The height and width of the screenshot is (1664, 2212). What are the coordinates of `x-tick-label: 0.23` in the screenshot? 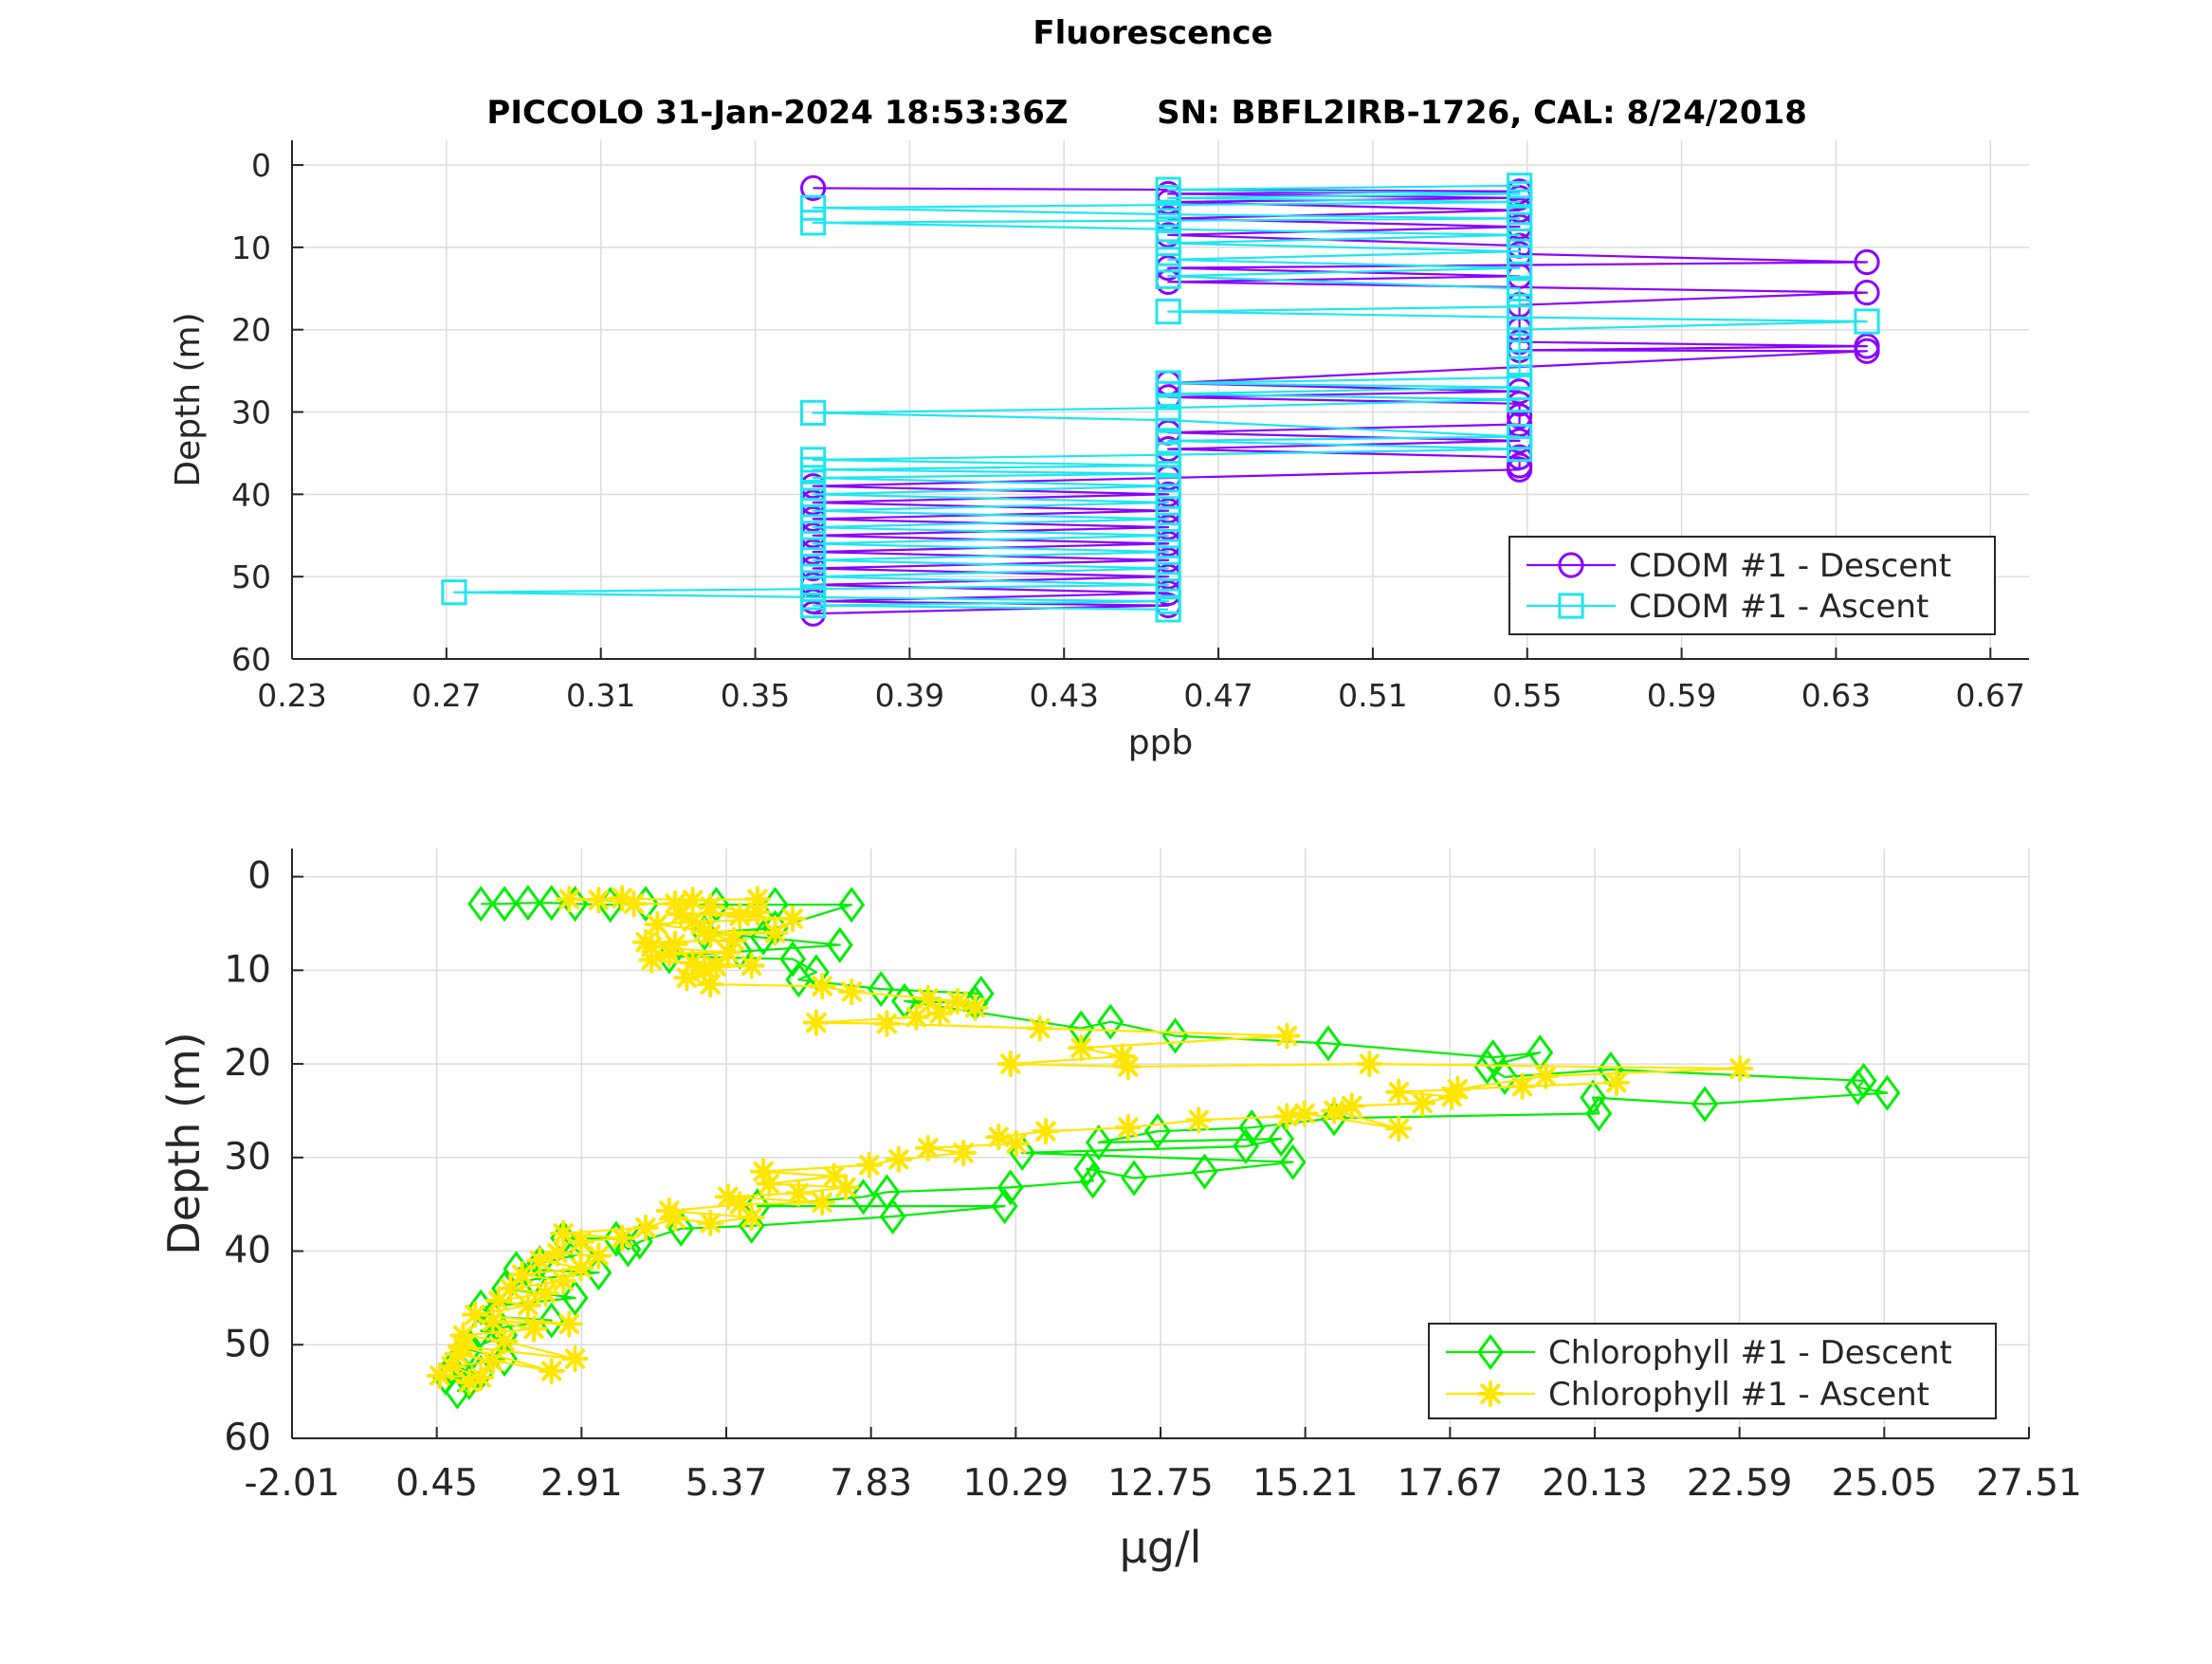 It's located at (291, 695).